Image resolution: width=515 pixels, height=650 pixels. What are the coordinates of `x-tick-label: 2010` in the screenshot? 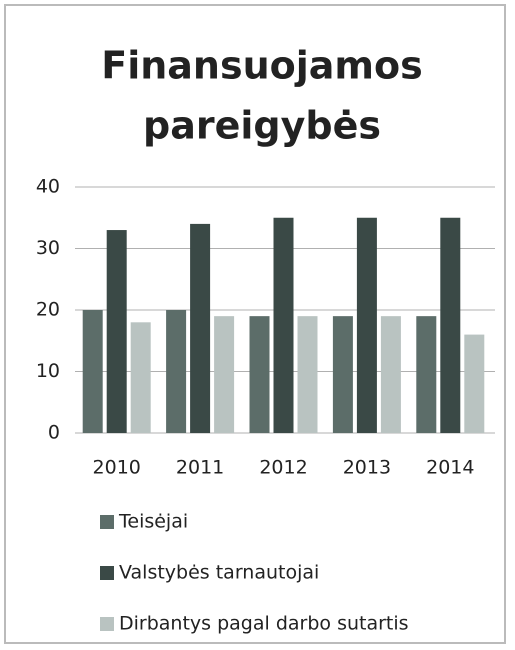 It's located at (117, 468).